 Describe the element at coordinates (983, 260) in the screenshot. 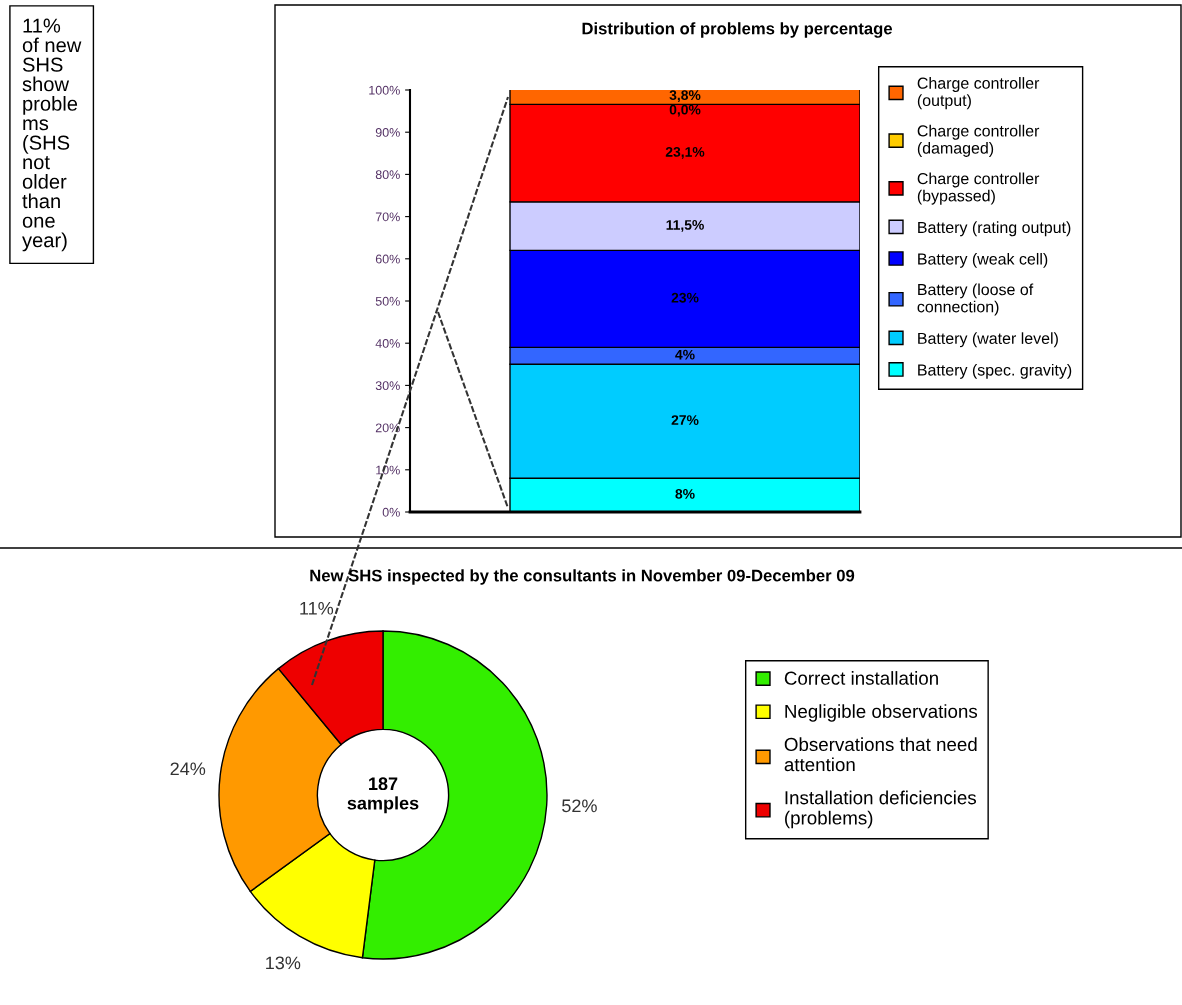

I see `legend-label: Battery (weak cell)` at that location.